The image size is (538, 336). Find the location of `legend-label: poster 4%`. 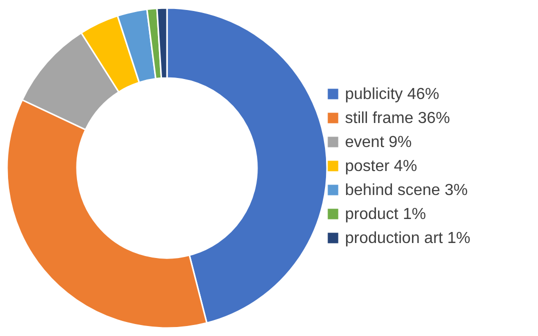

legend-label: poster 4% is located at coordinates (381, 166).